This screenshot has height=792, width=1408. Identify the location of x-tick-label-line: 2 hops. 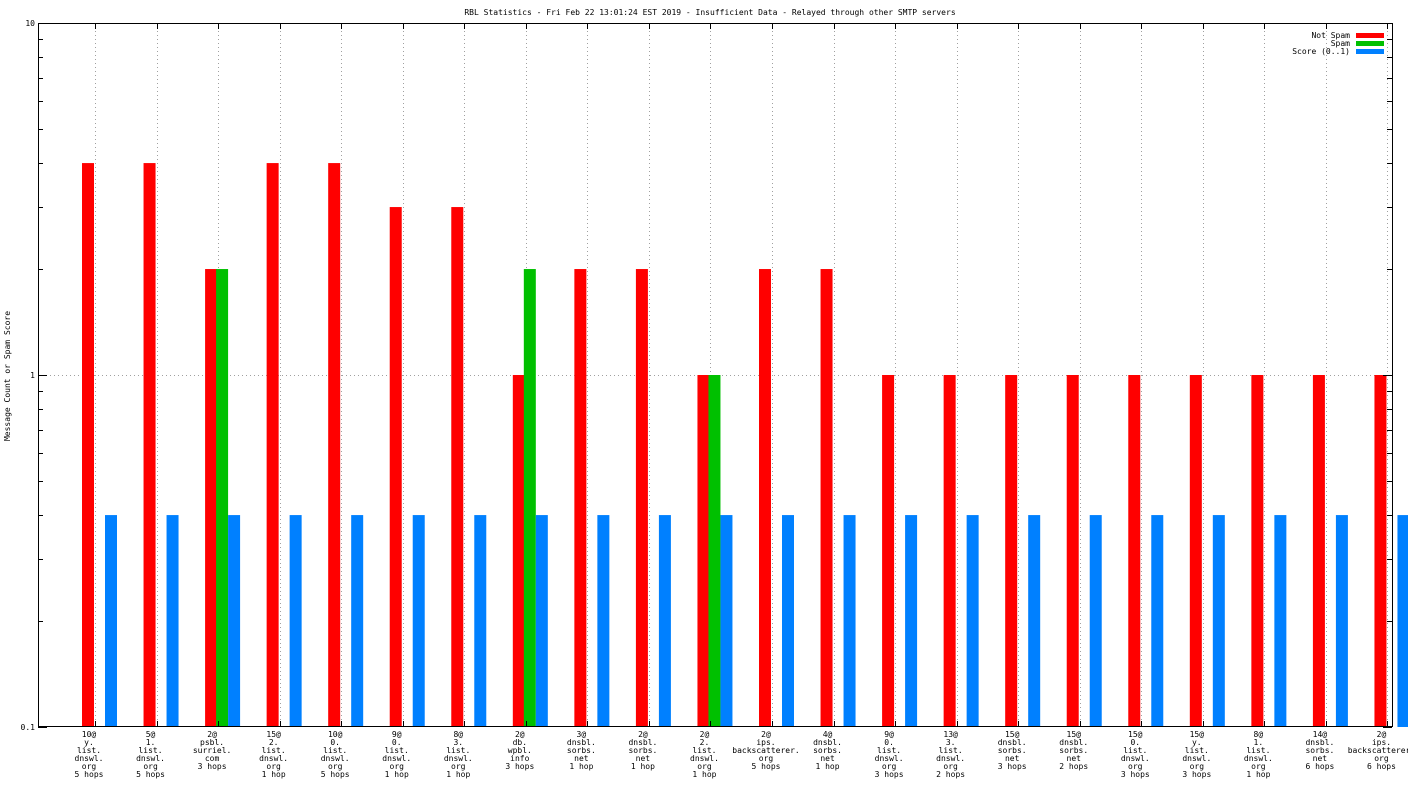
(1073, 766).